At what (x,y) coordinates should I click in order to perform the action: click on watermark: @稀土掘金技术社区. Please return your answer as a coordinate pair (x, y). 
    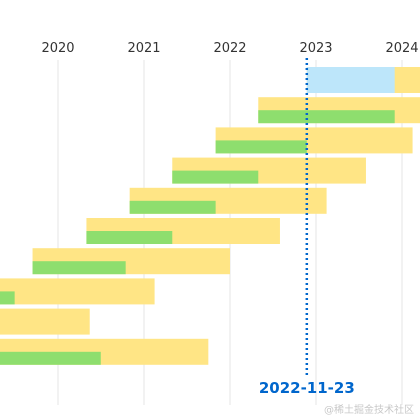
    Looking at the image, I should click on (369, 410).